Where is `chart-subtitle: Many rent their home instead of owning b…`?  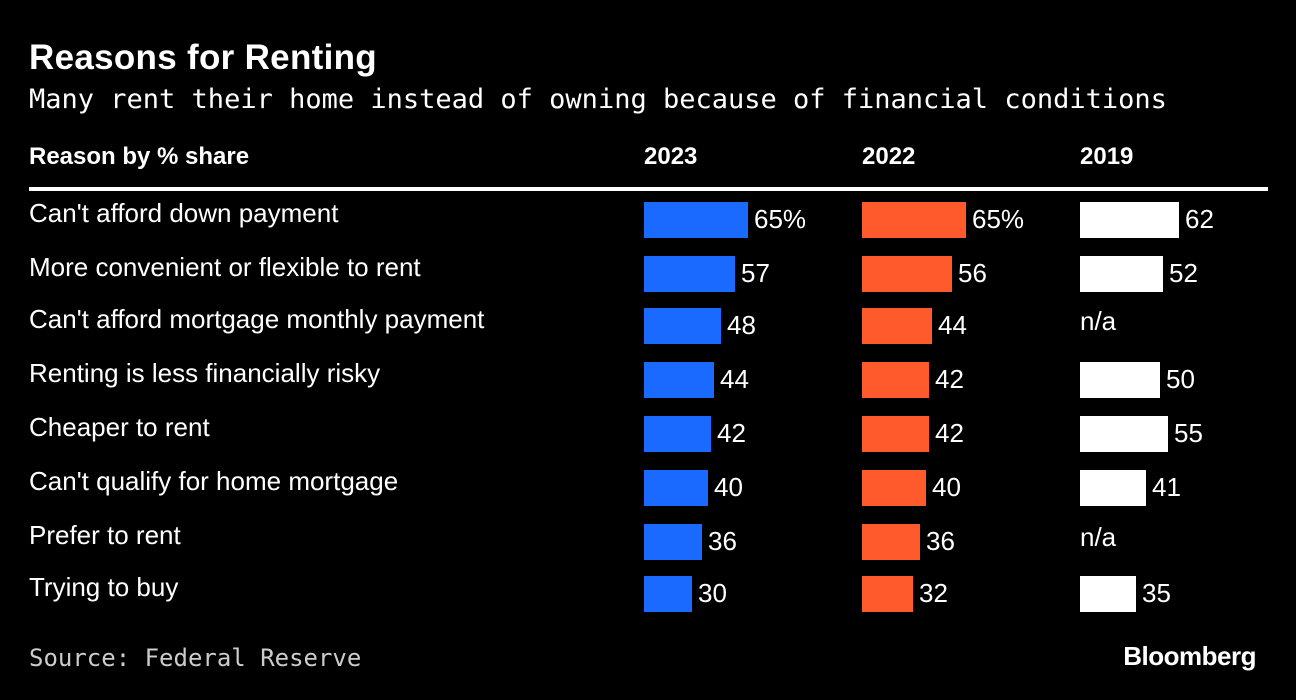 chart-subtitle: Many rent their home instead of owning b… is located at coordinates (598, 99).